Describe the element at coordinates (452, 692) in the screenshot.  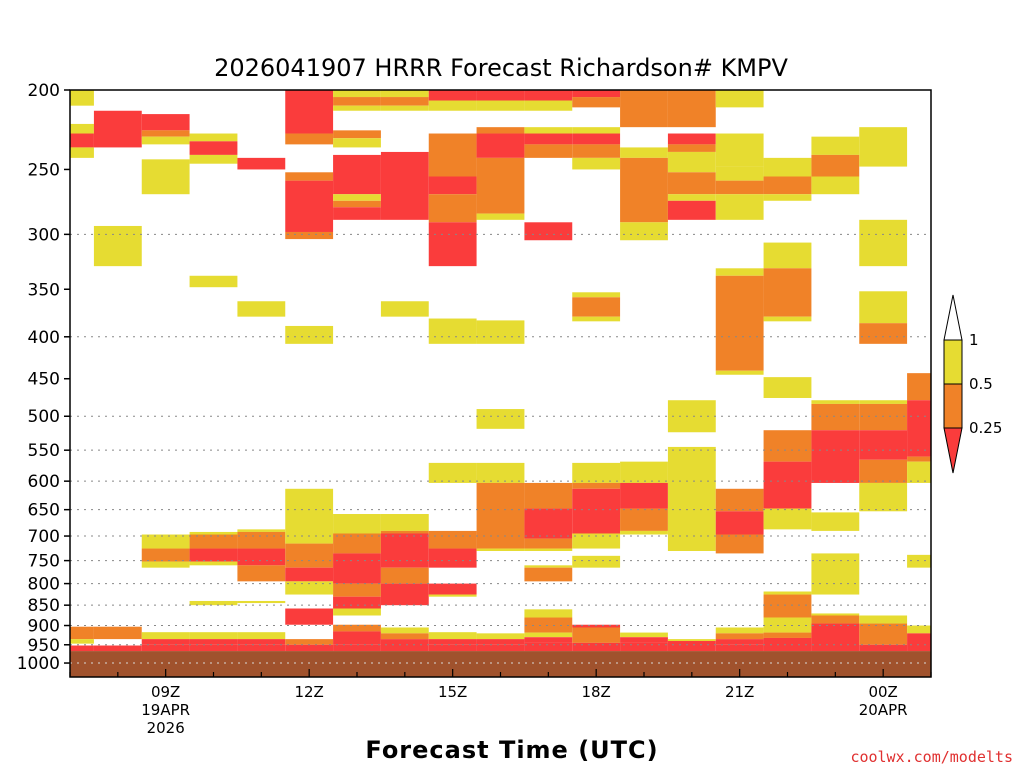
I see `x-tick-label: 15Z` at that location.